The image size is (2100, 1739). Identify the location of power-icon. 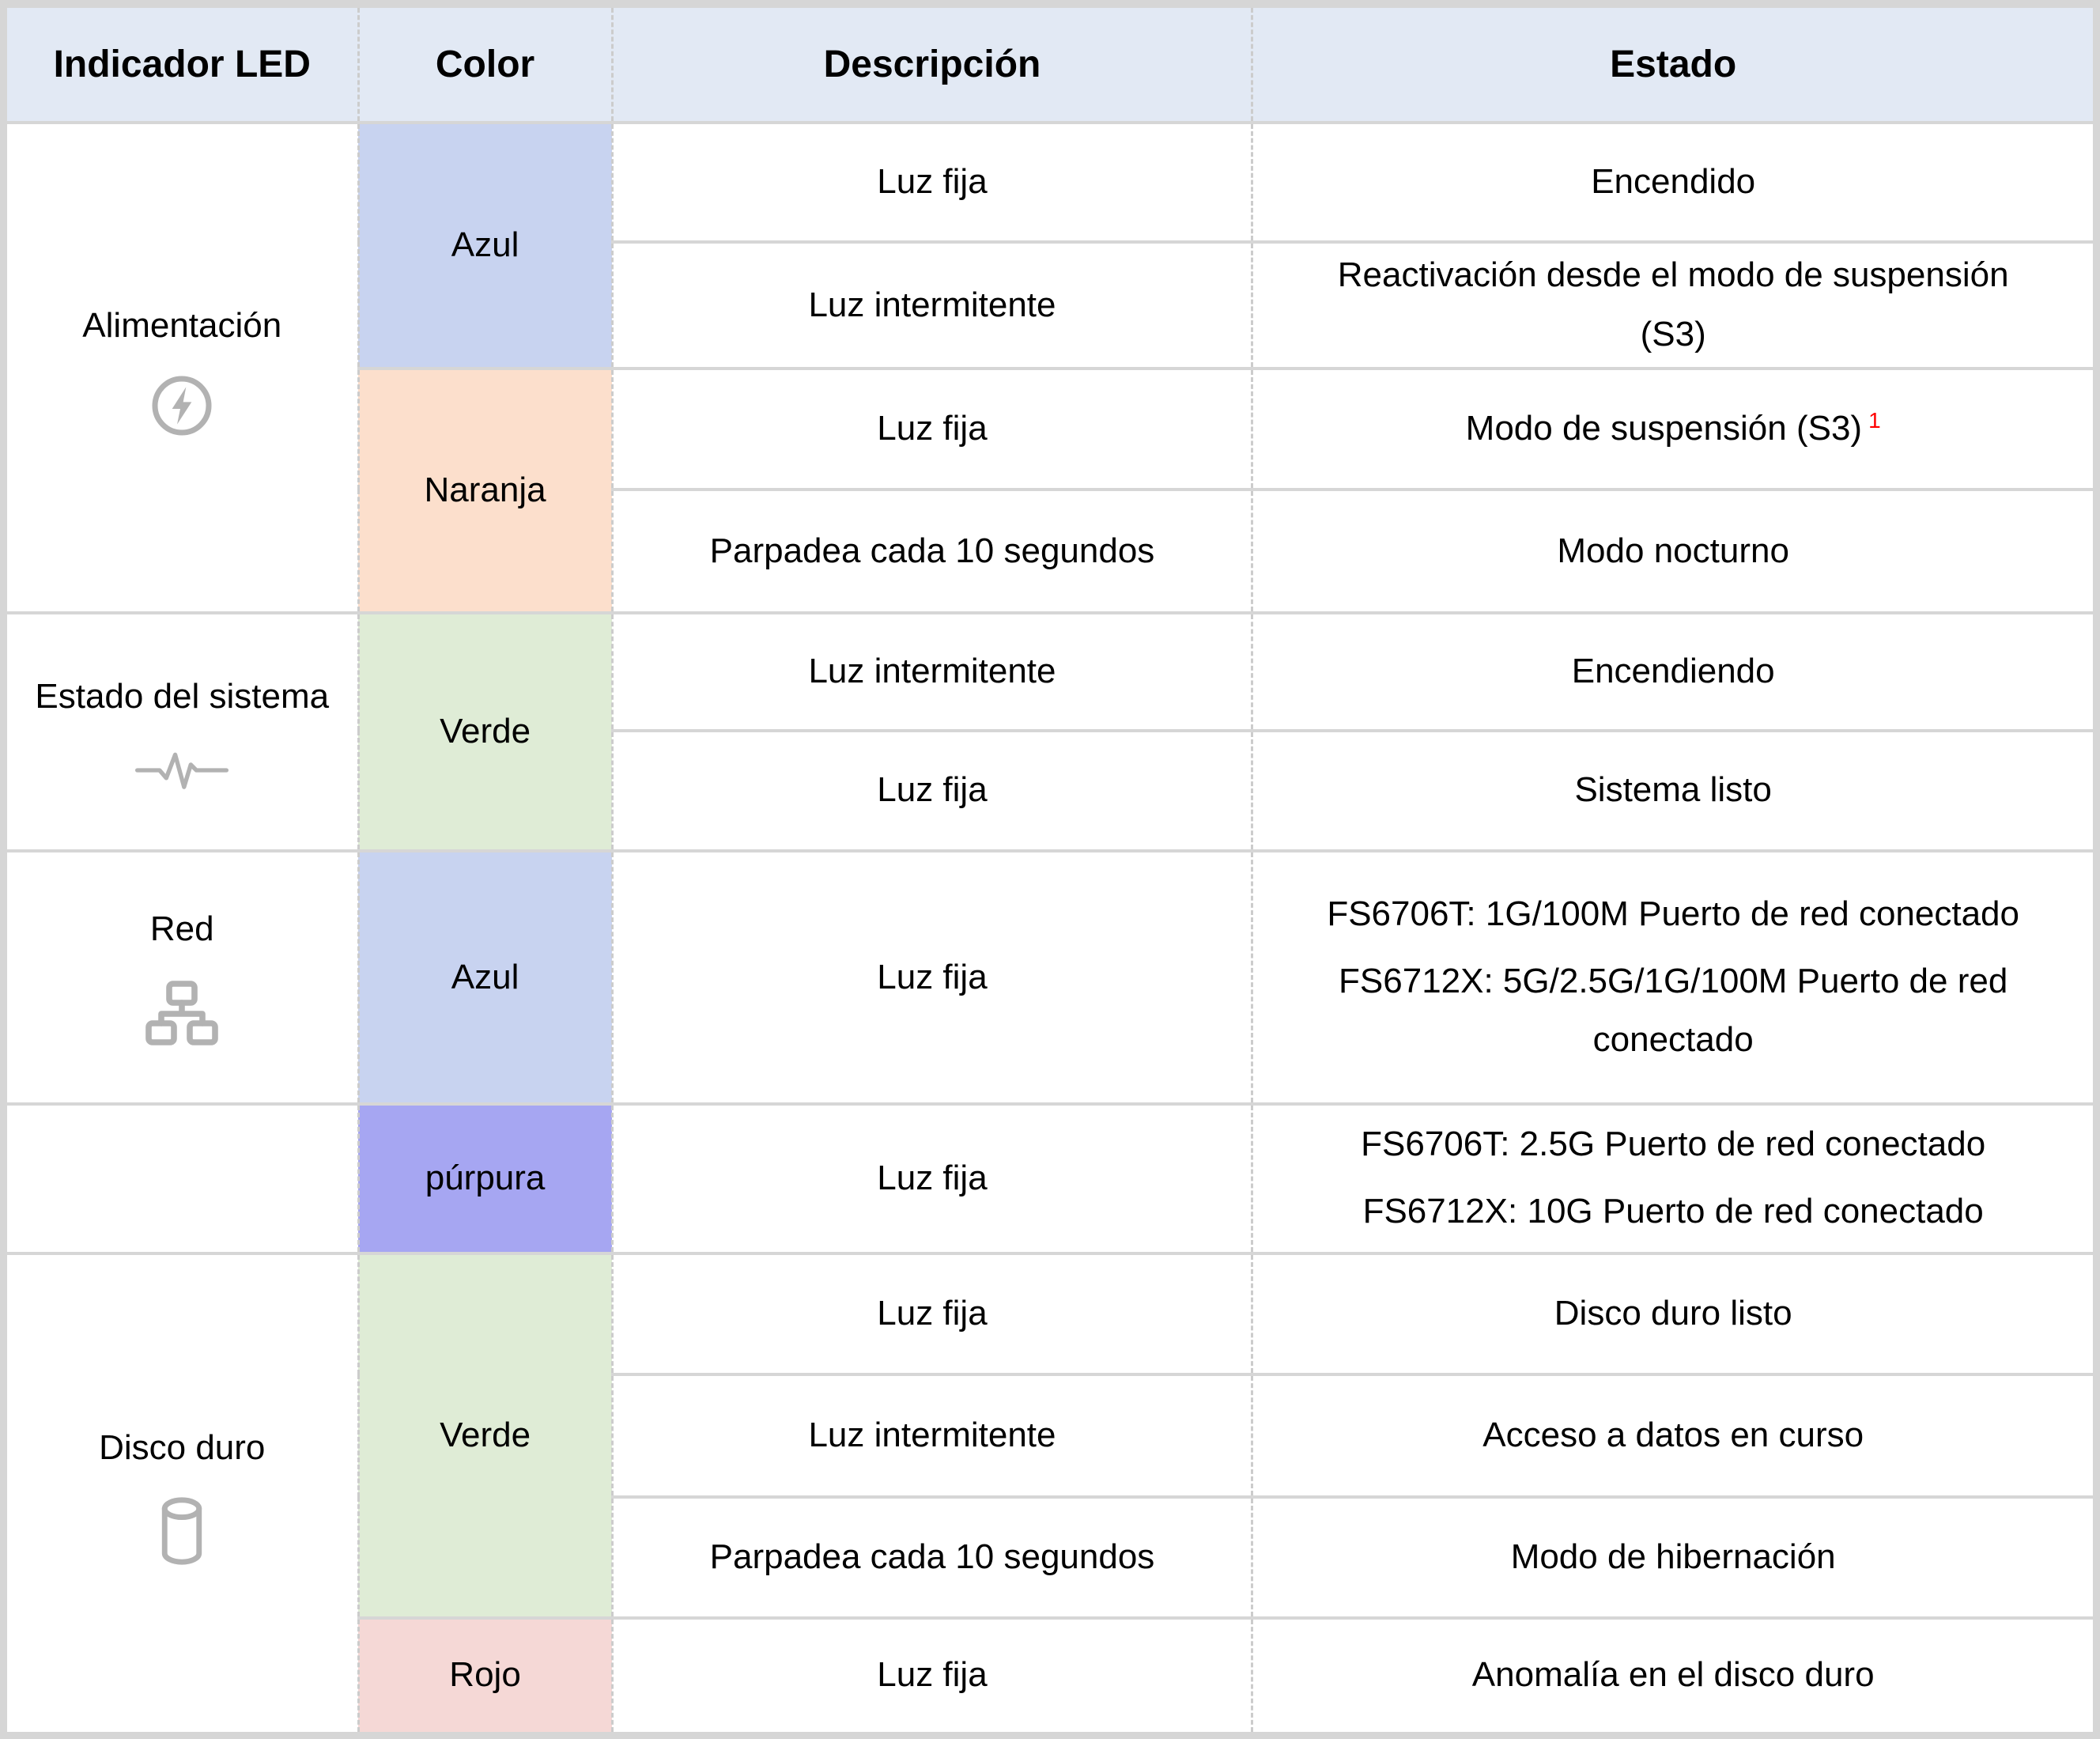
(182, 406).